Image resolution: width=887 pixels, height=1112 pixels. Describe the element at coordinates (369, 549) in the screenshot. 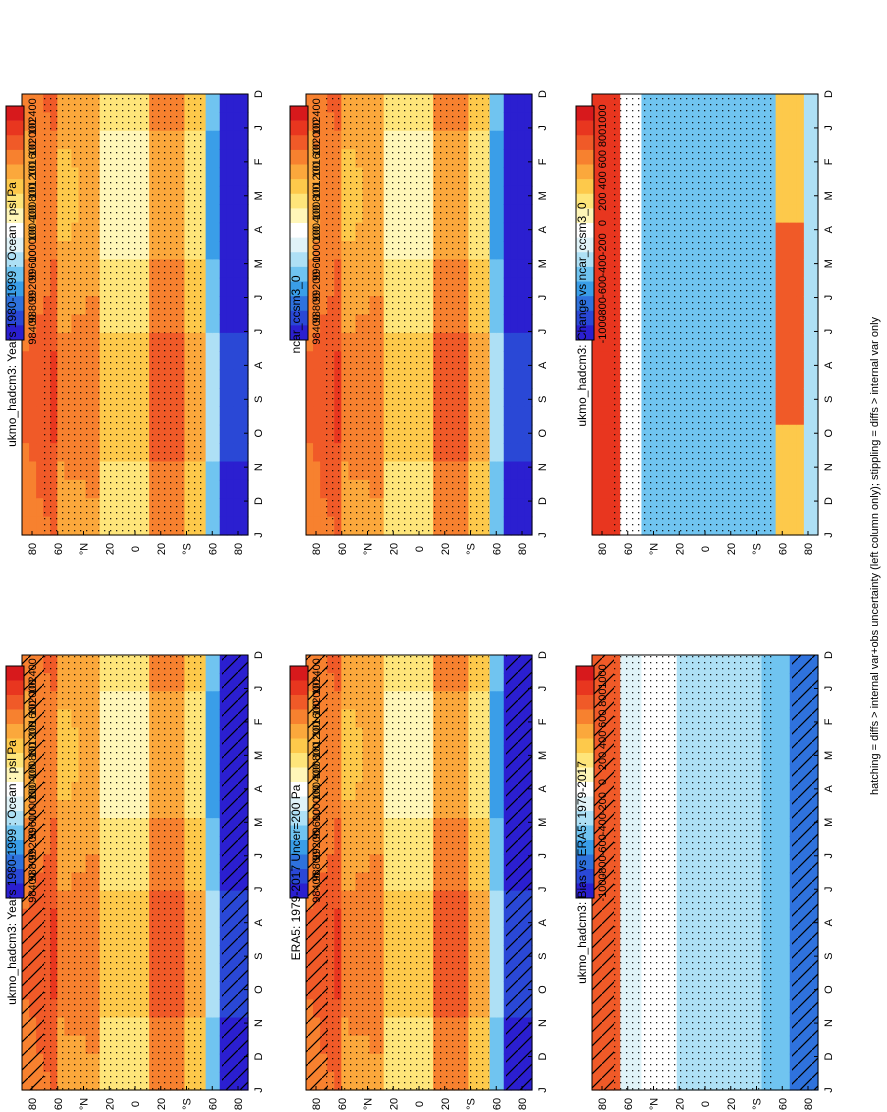

I see `lat-label: °N` at that location.